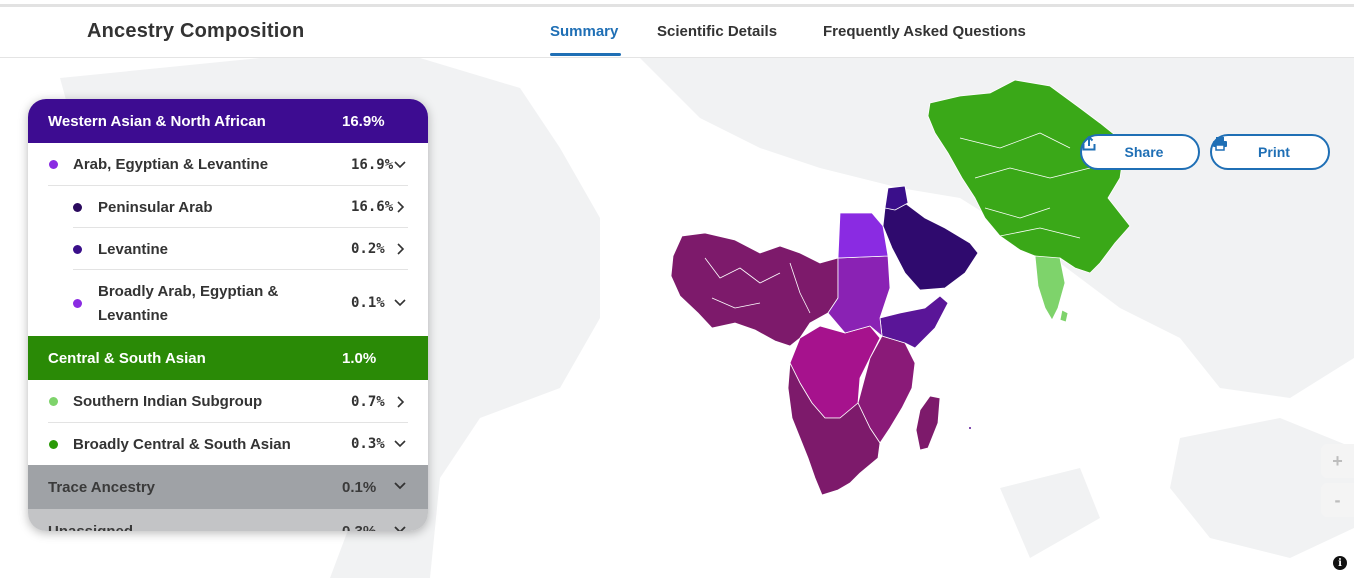 Image resolution: width=1354 pixels, height=578 pixels. Describe the element at coordinates (363, 121) in the screenshot. I see `region-percent: 16.9%` at that location.